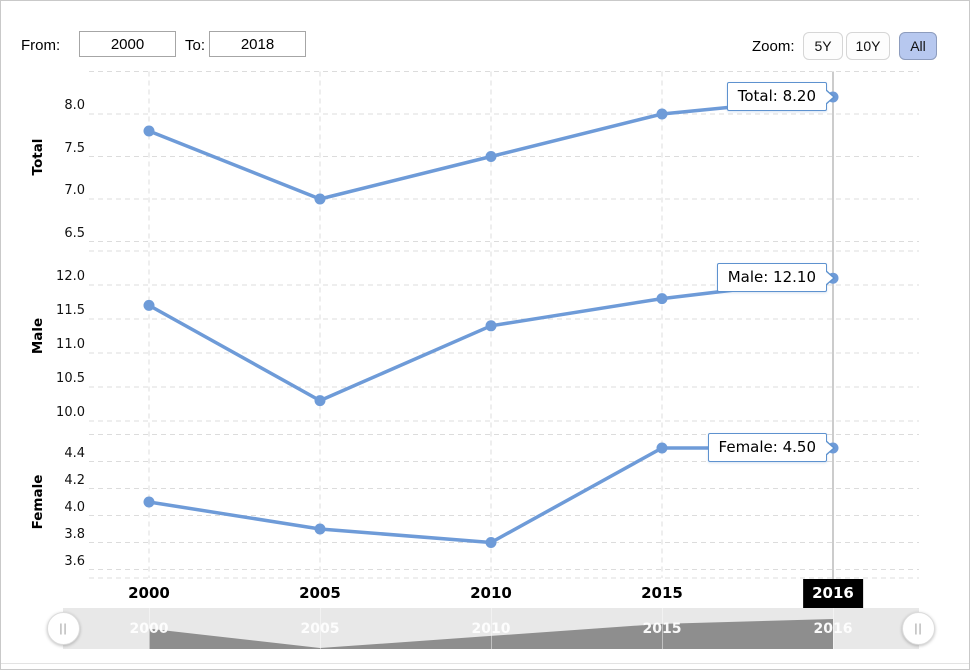 The image size is (970, 670). I want to click on navigator-left-handle: ||, so click(63, 628).